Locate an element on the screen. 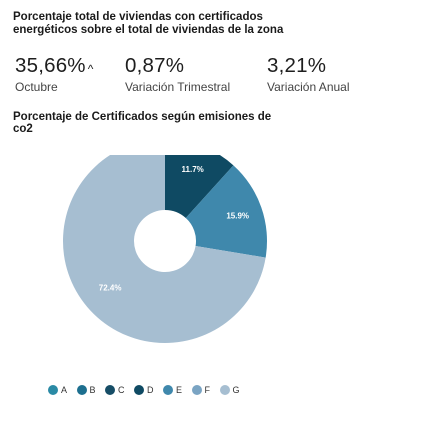 This screenshot has height=424, width=437. chart-legend: A B C D E F G is located at coordinates (144, 390).